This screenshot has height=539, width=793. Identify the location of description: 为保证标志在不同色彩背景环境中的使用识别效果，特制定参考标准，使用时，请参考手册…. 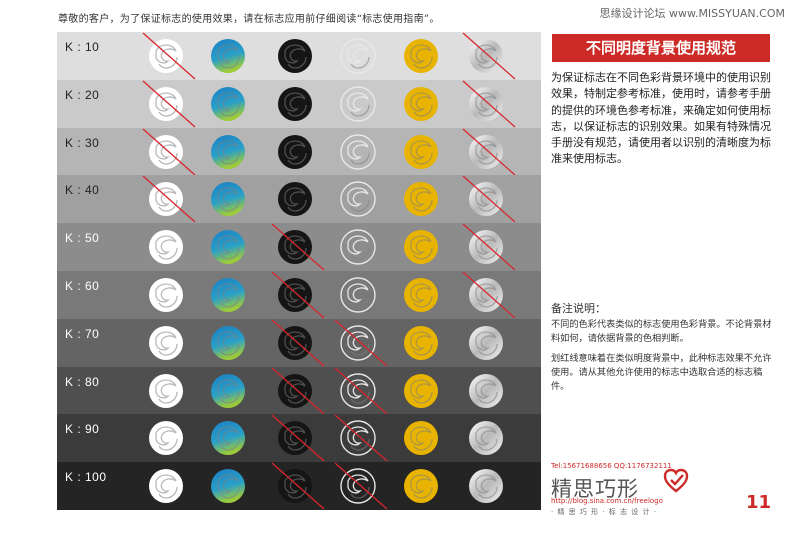
(661, 118).